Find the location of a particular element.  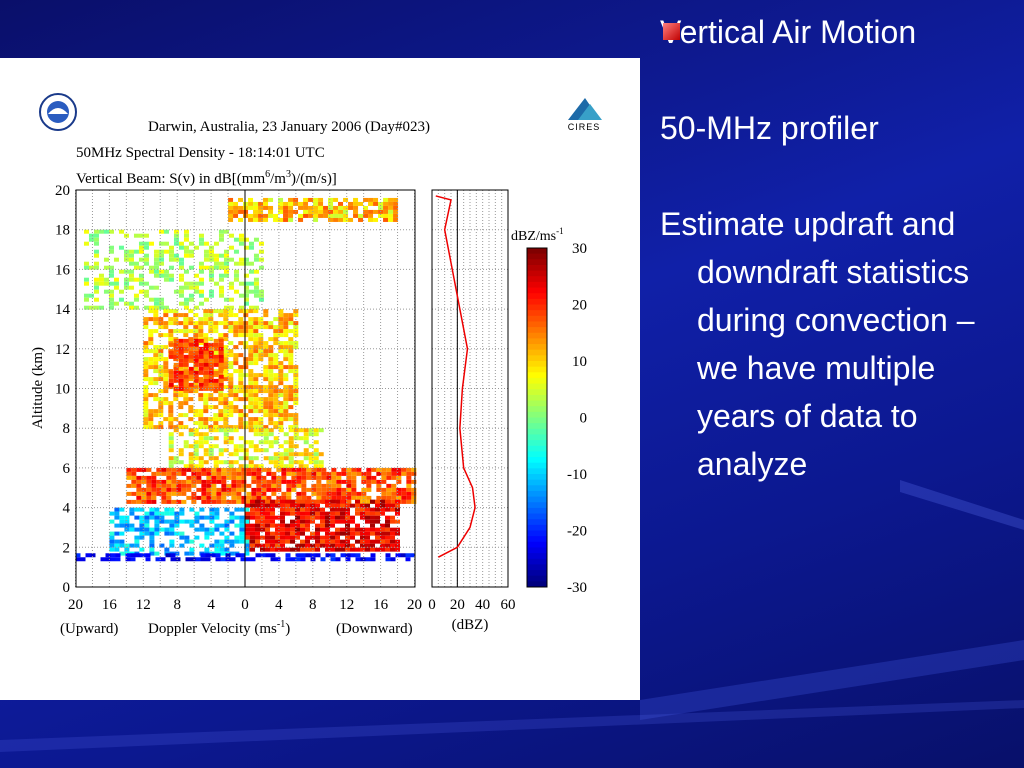

t: )/(m/s)] is located at coordinates (314, 179).